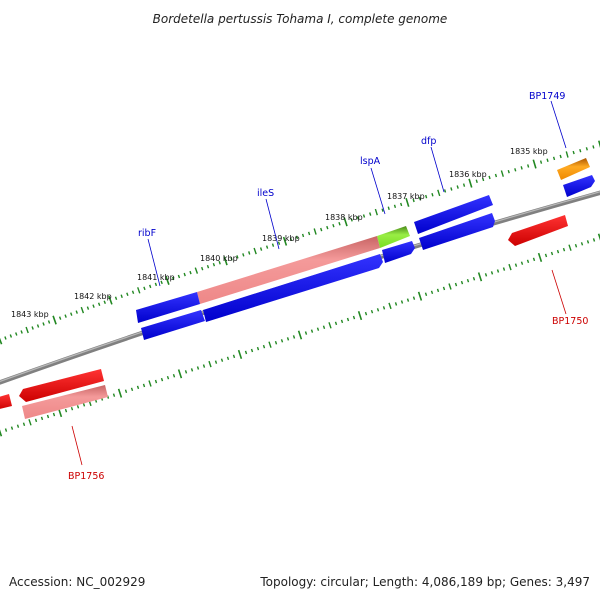 The image size is (600, 600). I want to click on gene-BP1750, so click(538, 230).